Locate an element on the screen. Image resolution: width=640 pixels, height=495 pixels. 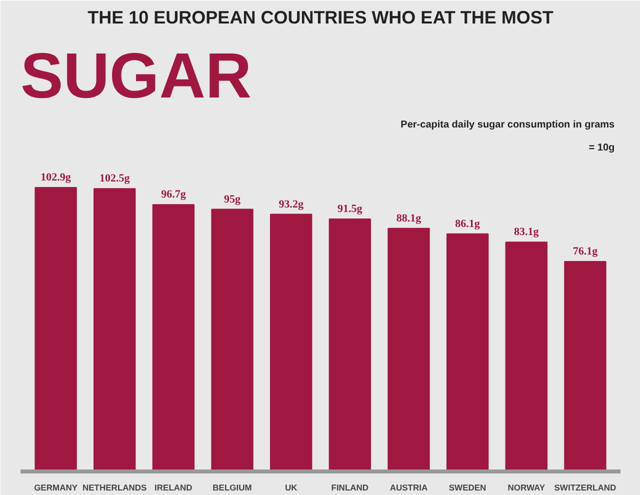
data-label: 102.5g is located at coordinates (114, 178).